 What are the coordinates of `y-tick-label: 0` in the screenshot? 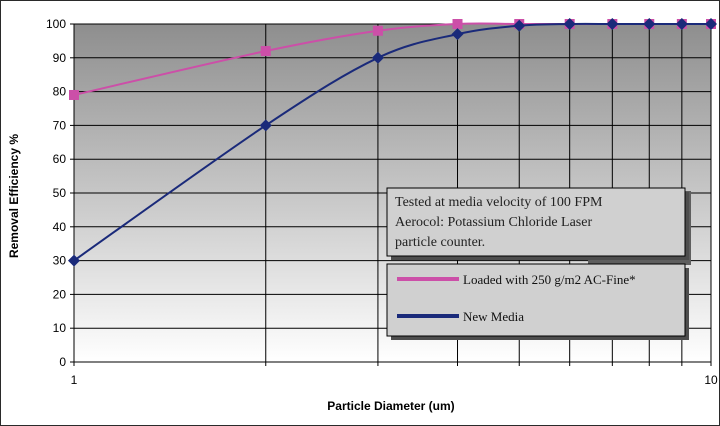 It's located at (62, 362).